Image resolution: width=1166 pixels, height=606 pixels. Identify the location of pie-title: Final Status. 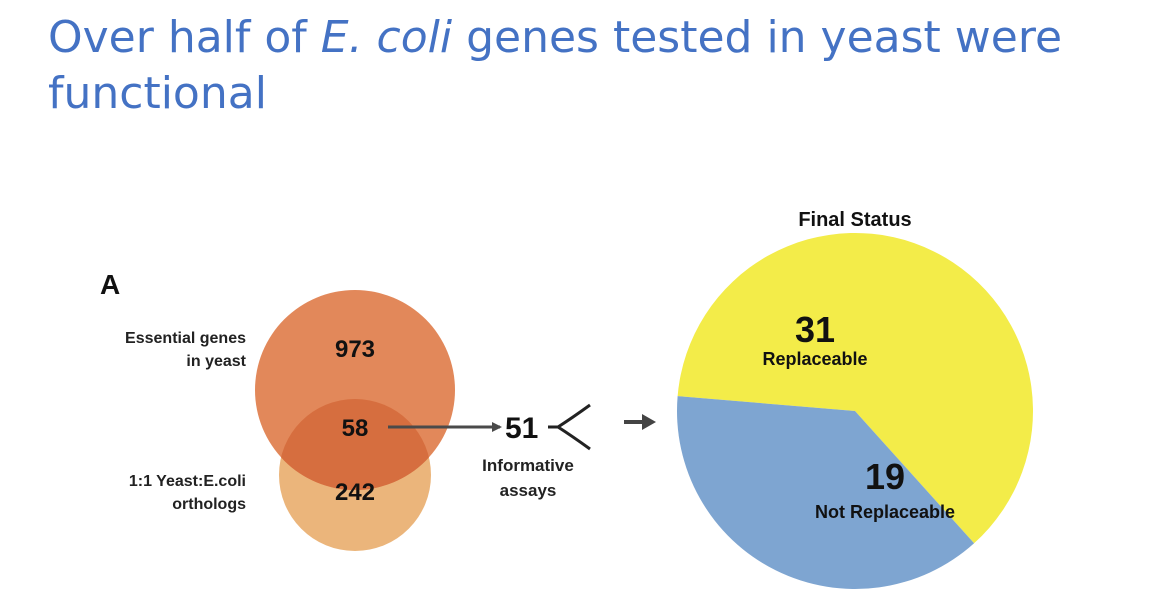
(854, 220).